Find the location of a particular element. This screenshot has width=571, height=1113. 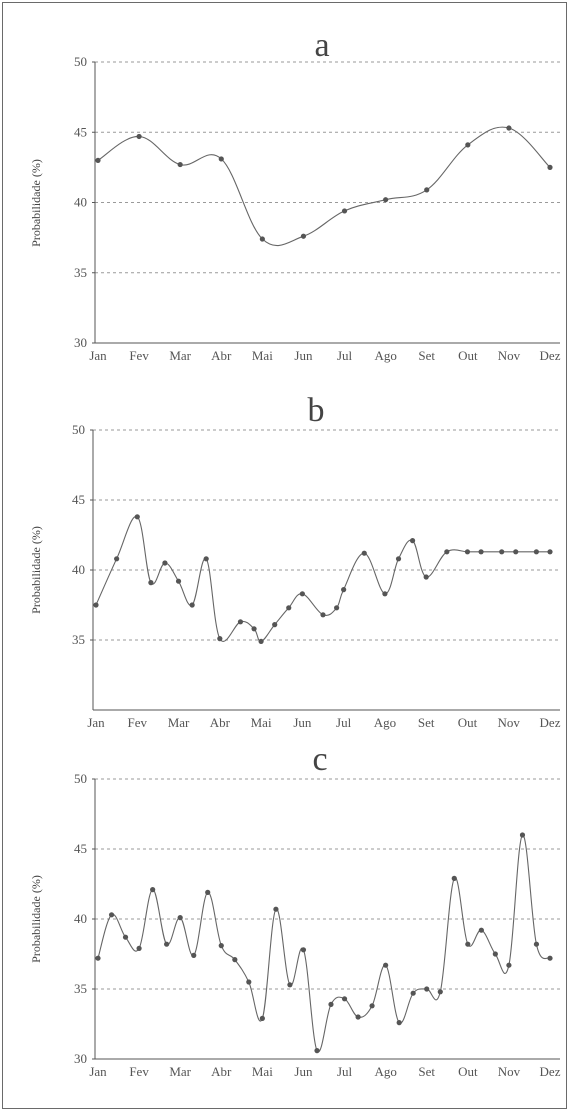

chart-c-ytick-label-35: 35 is located at coordinates (80, 988).